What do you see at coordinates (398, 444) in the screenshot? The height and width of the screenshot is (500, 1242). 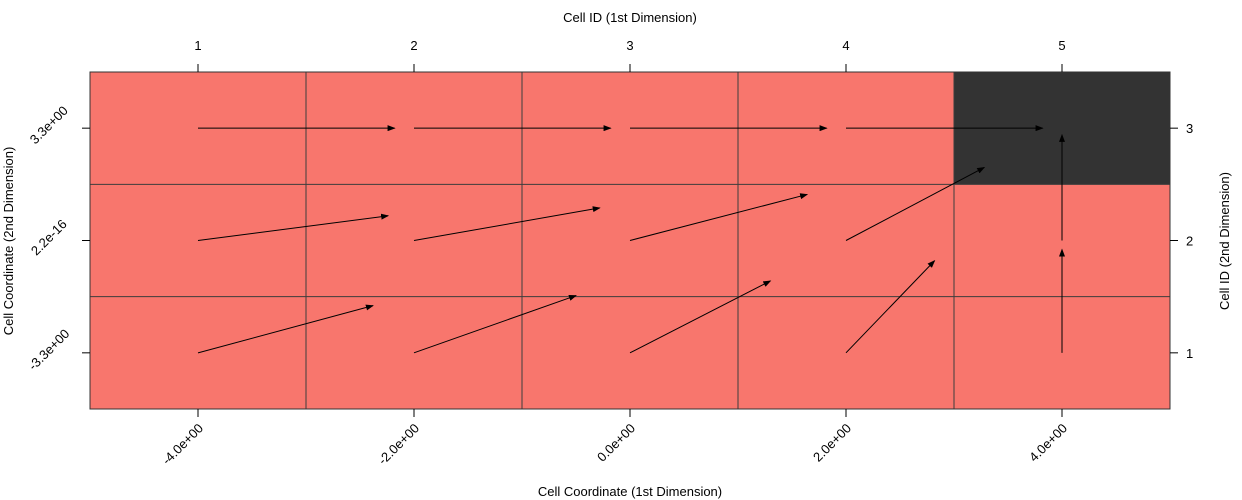 I see `x-bottom-tick-label: -2.0e+00` at bounding box center [398, 444].